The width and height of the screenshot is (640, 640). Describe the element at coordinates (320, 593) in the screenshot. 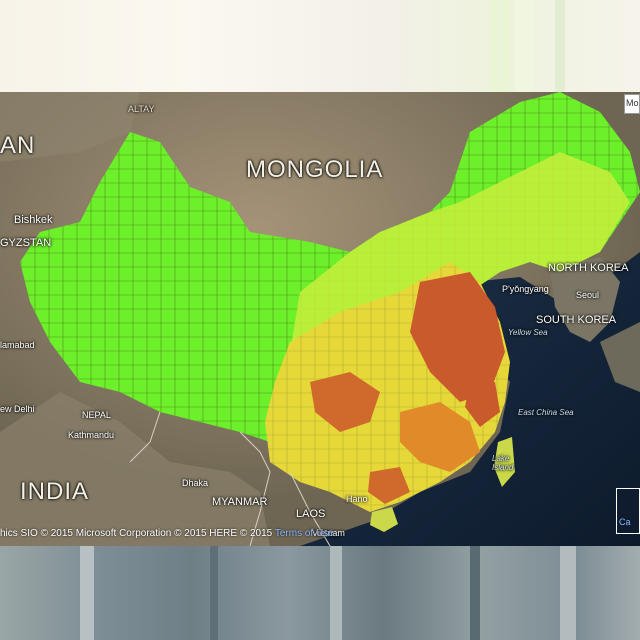

I see `bottom-image-strip` at that location.